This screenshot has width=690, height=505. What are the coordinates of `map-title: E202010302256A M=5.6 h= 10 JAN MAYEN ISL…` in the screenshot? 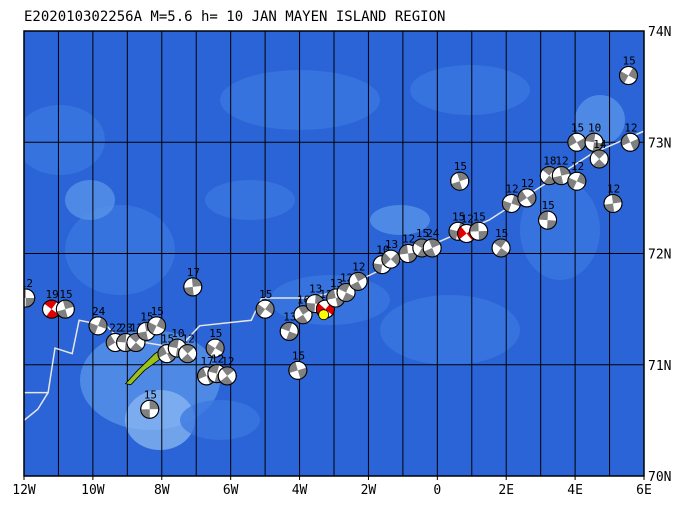 It's located at (234, 17).